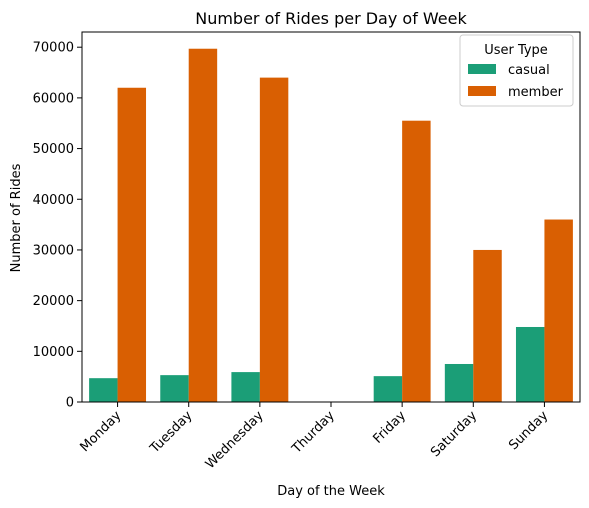  I want to click on y-tick-label: 10000, so click(53, 352).